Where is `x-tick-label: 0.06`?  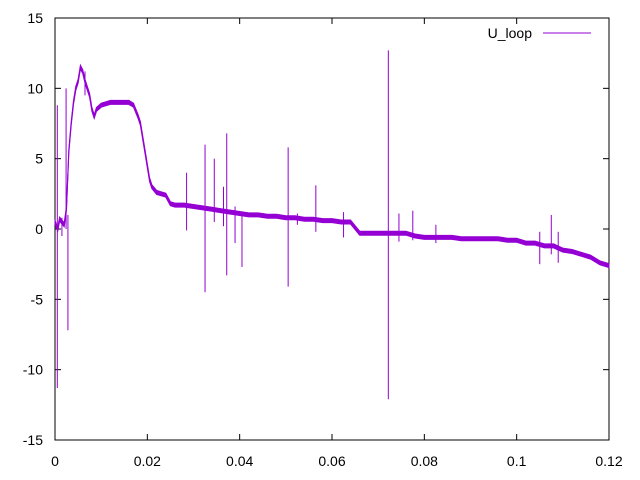 x-tick-label: 0.06 is located at coordinates (331, 461).